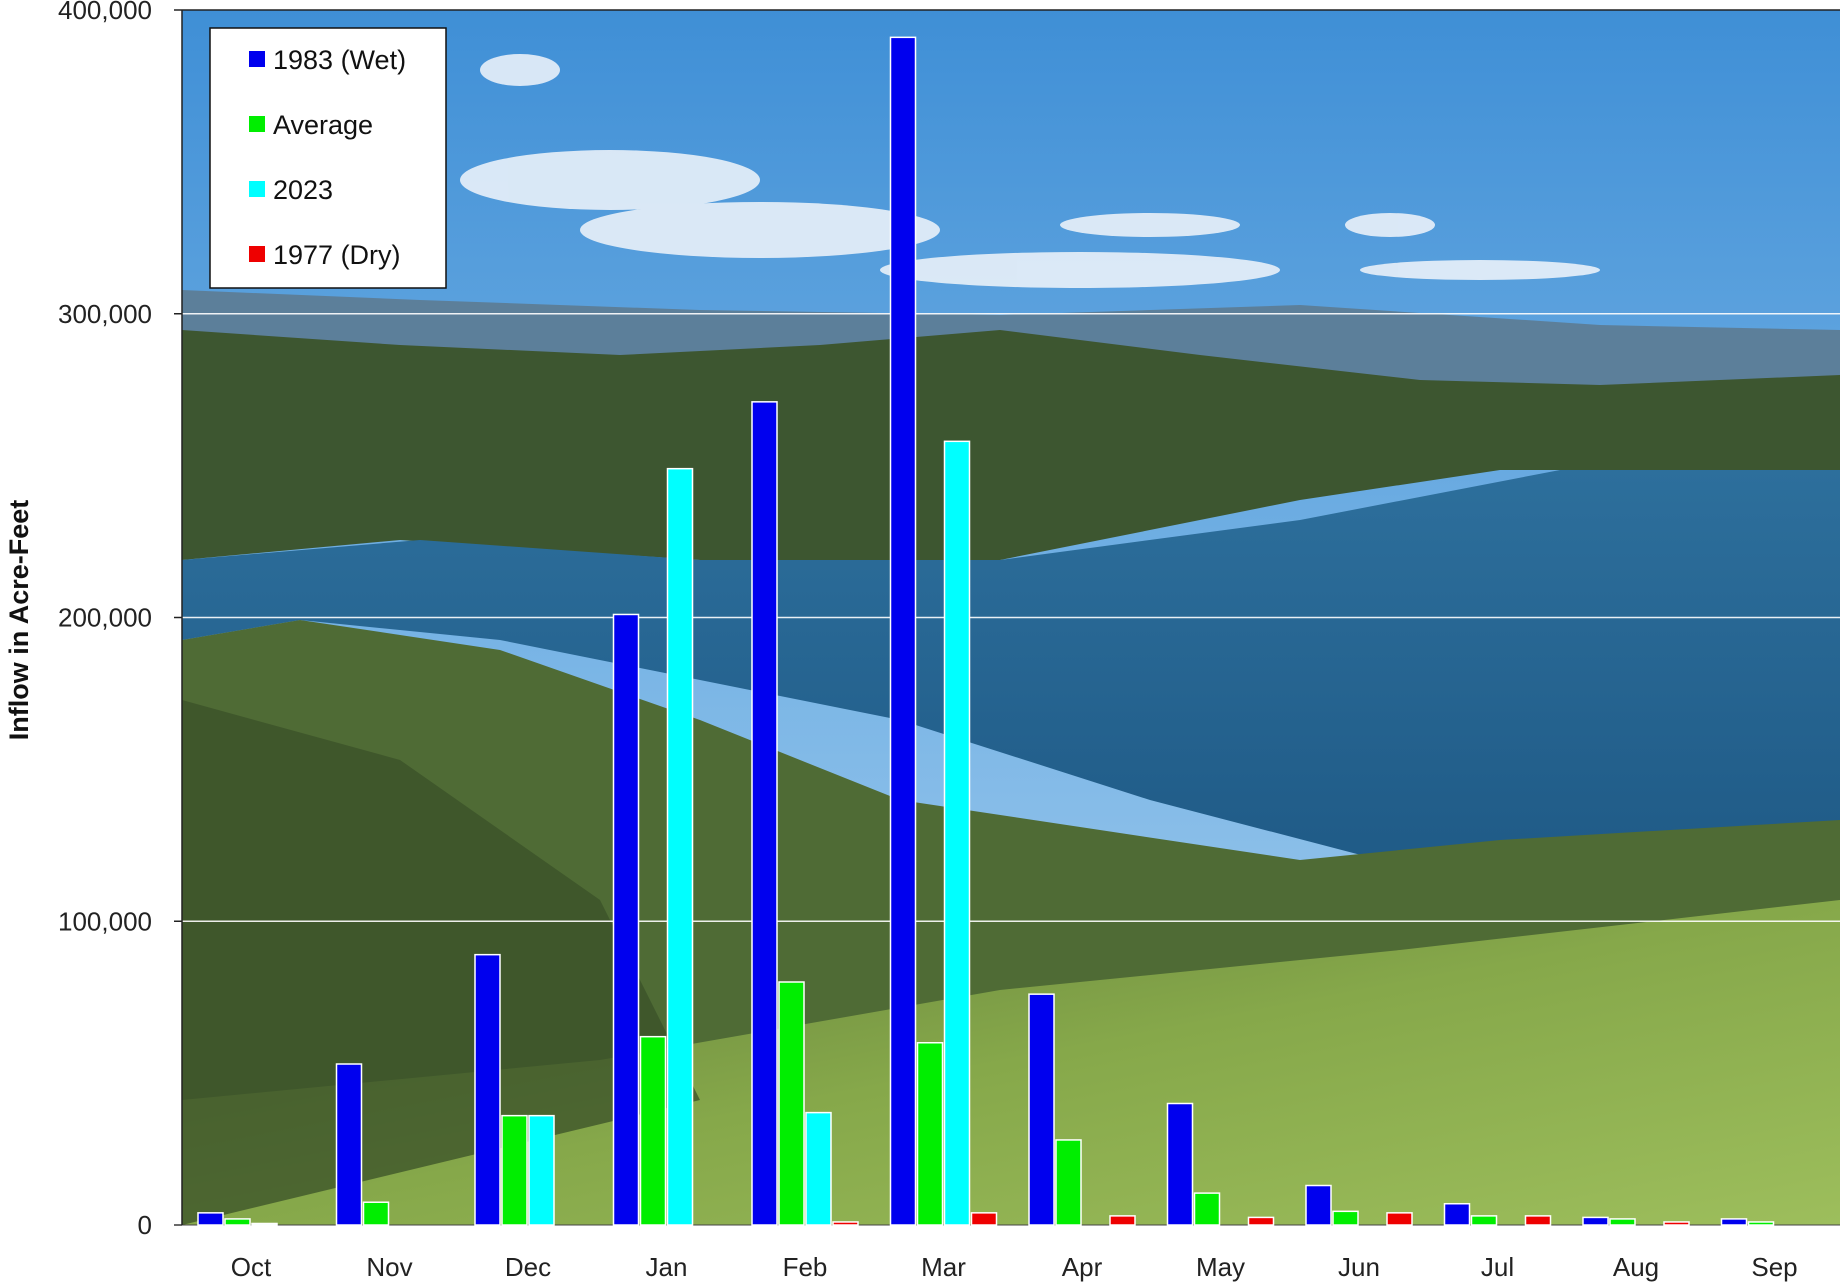 This screenshot has width=1840, height=1285. Describe the element at coordinates (1345, 1218) in the screenshot. I see `bar-average-jun` at that location.